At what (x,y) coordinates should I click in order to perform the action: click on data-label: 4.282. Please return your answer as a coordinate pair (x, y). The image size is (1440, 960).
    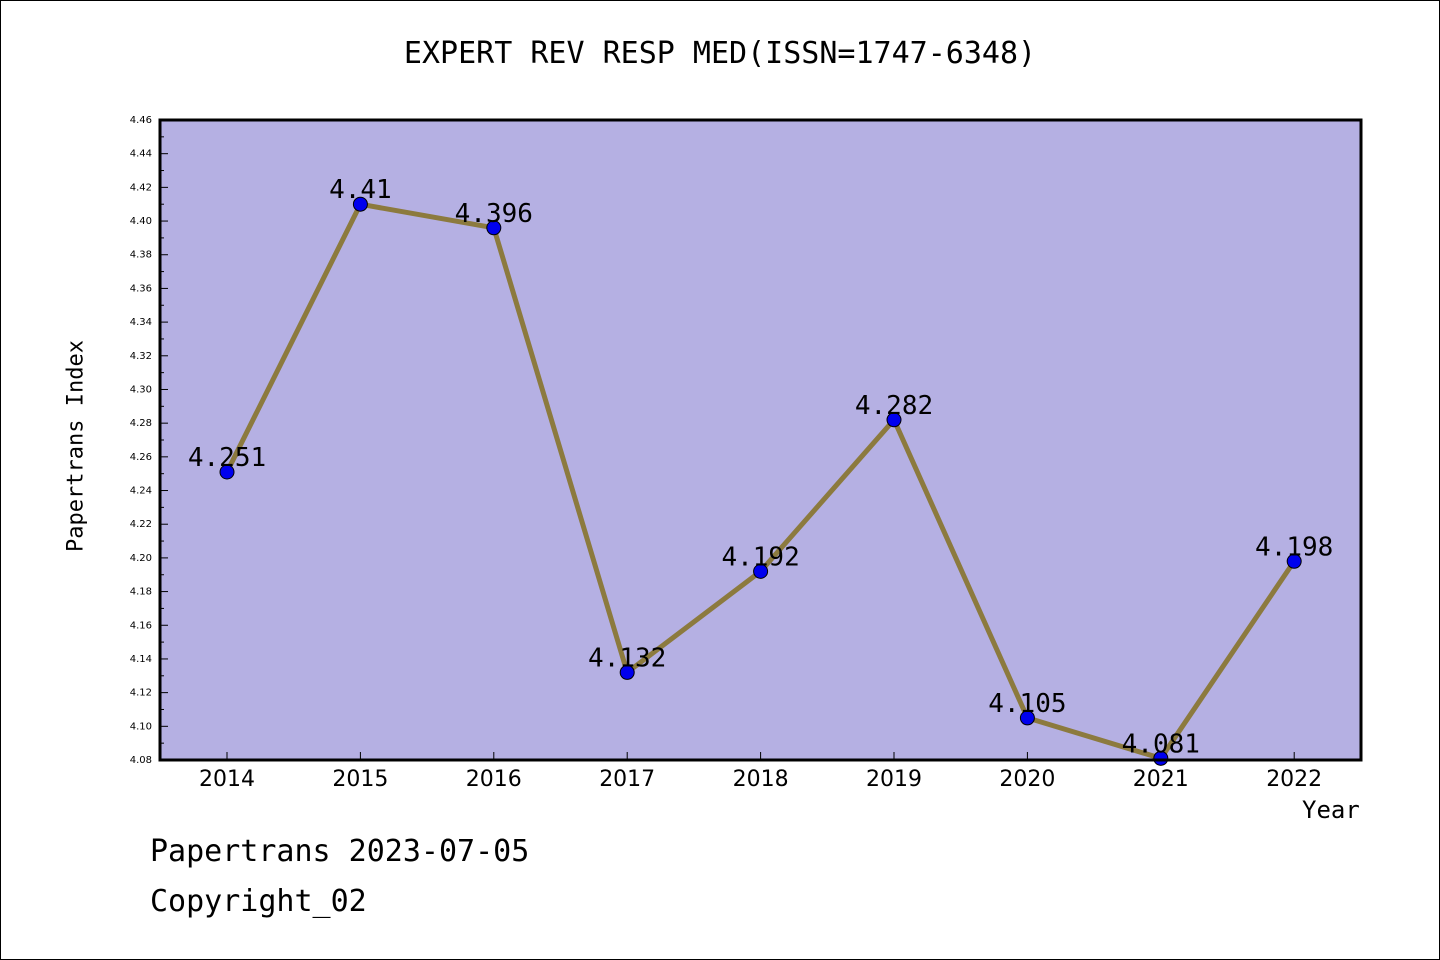
    Looking at the image, I should click on (894, 406).